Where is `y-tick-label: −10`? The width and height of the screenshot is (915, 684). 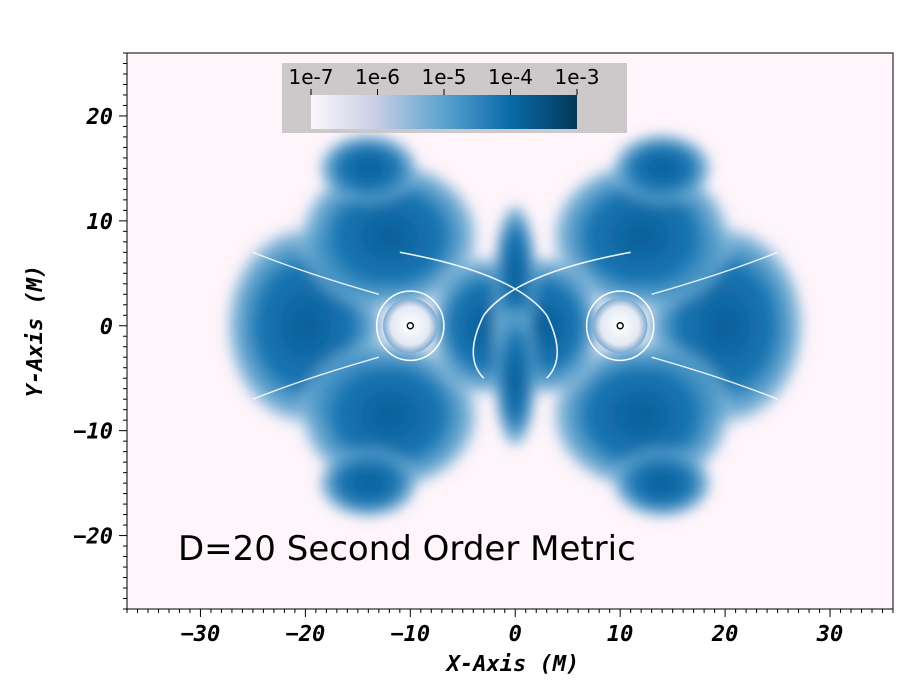
y-tick-label: −10 is located at coordinates (93, 432).